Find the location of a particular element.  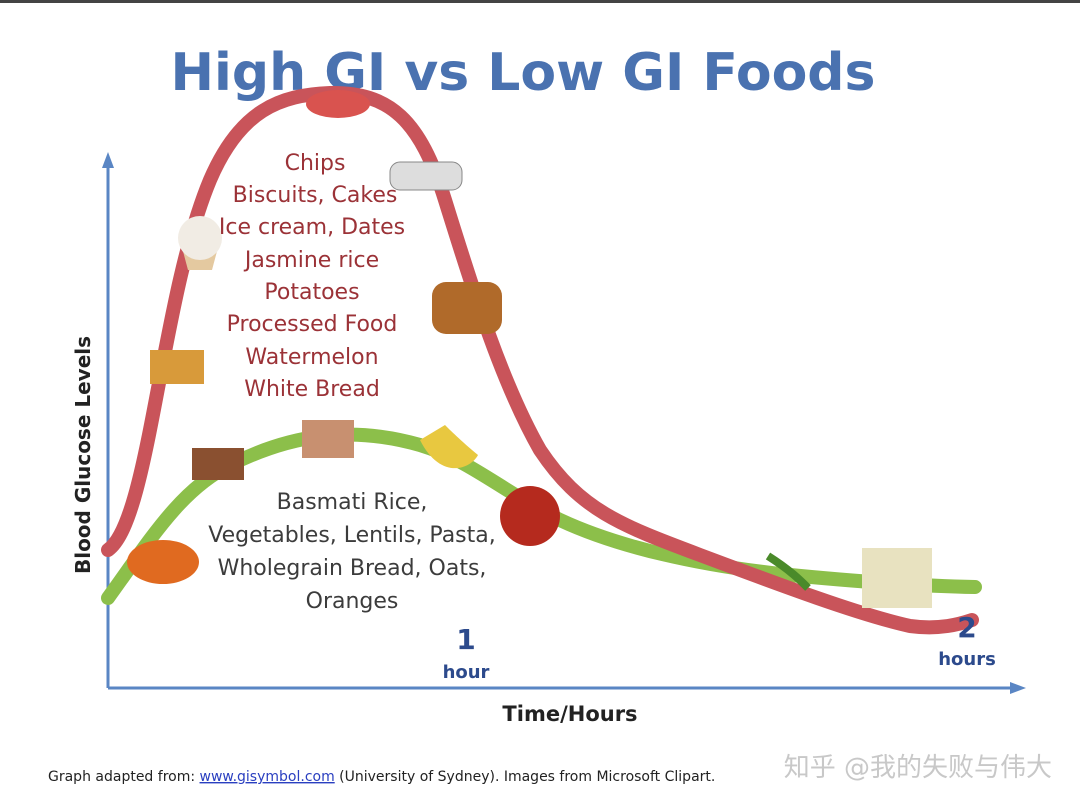

almonds-icon is located at coordinates (328, 439).